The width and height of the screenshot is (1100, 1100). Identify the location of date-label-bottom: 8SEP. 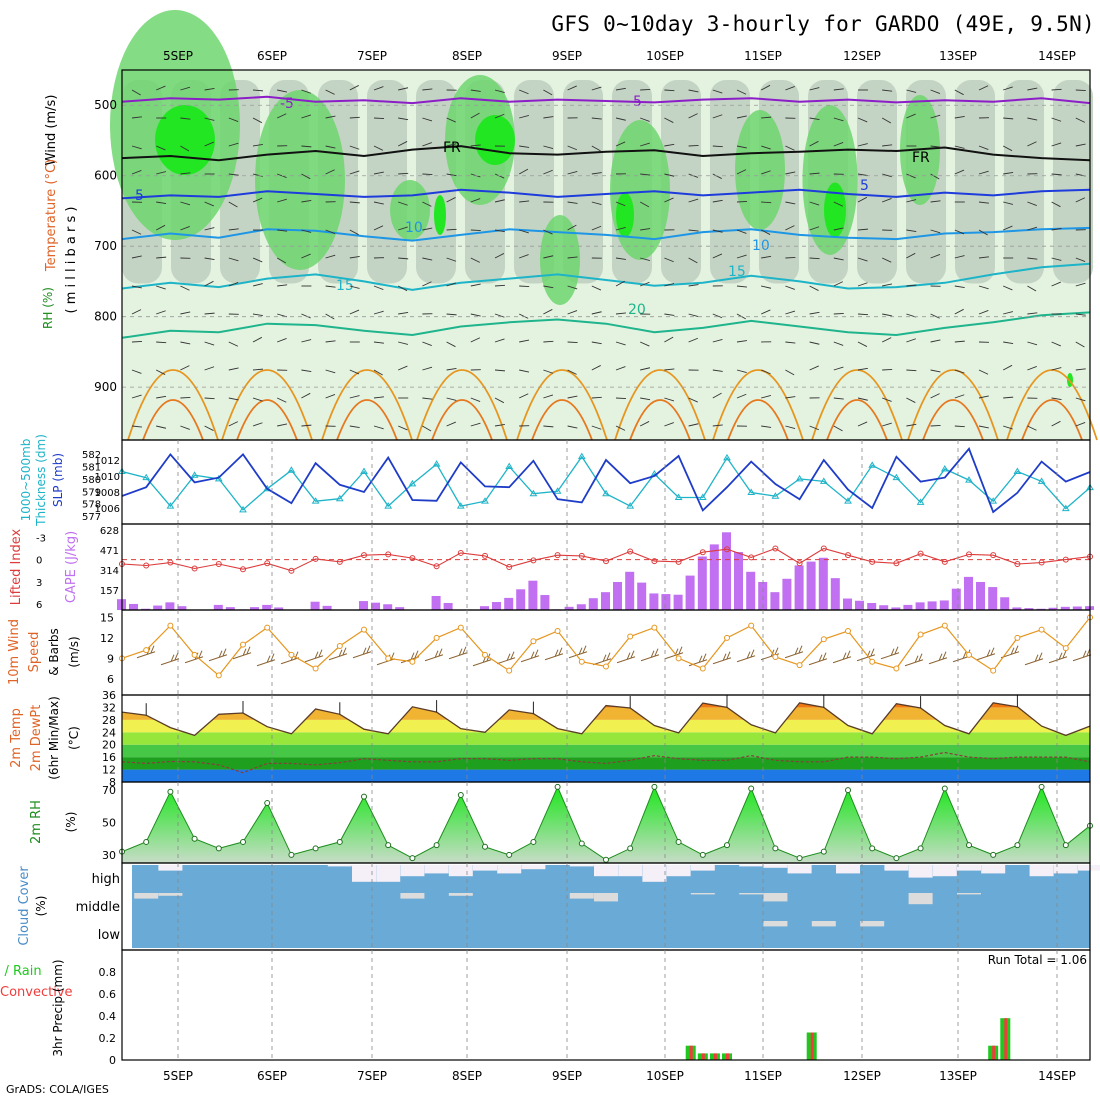
(467, 1076).